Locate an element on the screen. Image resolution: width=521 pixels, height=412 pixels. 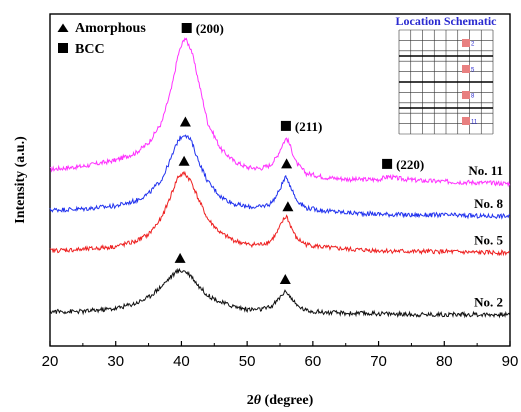
peak-label: (220) is located at coordinates (410, 164).